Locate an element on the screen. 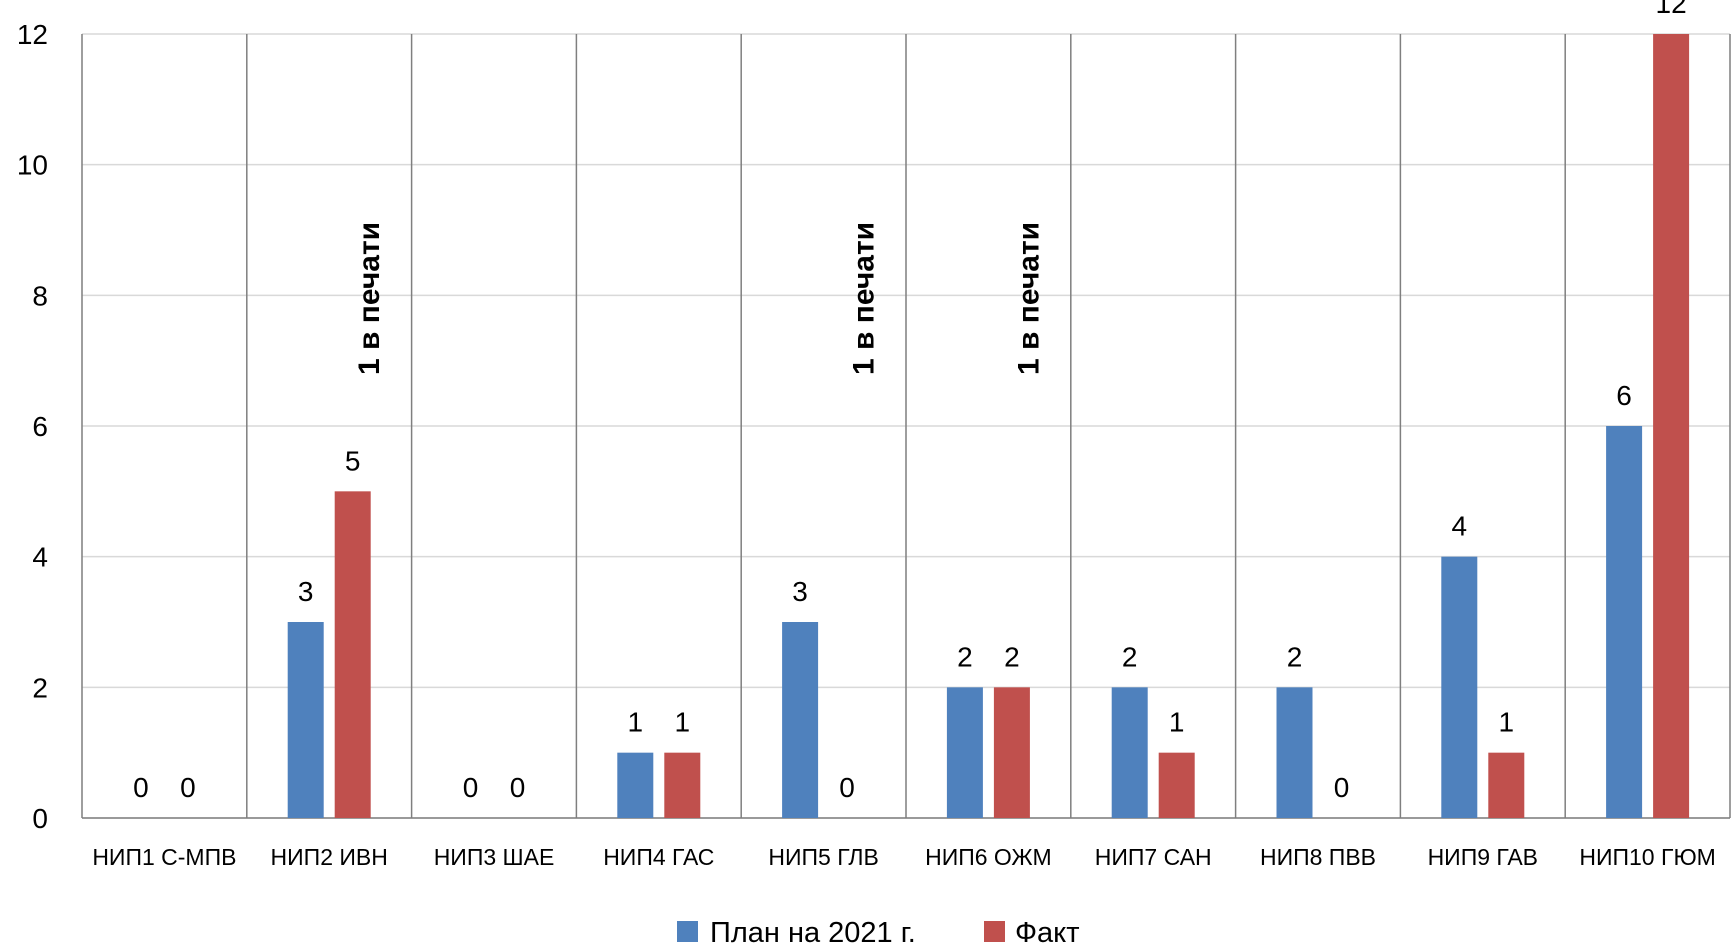 This screenshot has width=1732, height=947. y-tick-label: 8 is located at coordinates (40, 295).